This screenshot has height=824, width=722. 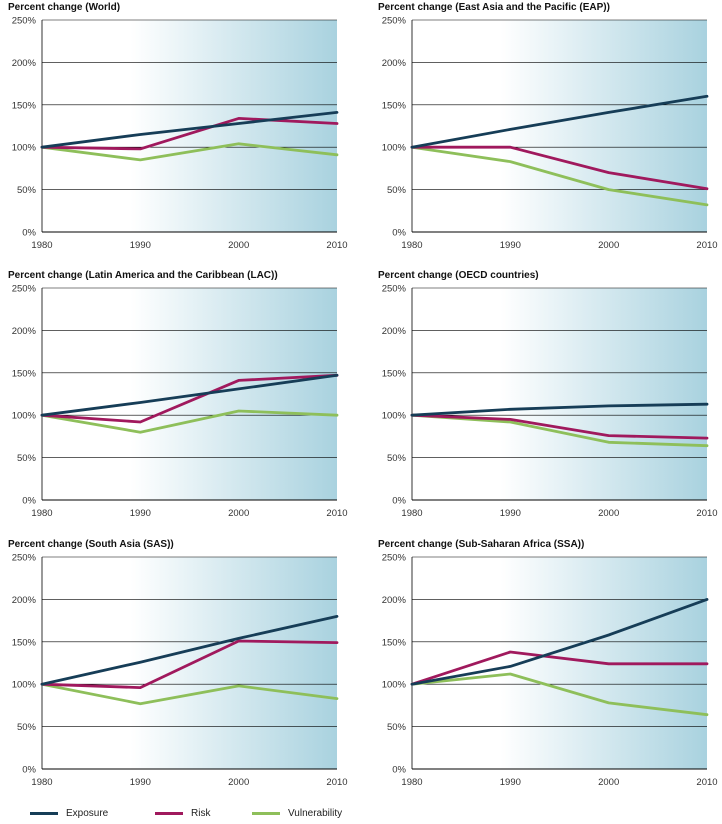 I want to click on legend-swatch-vulnerability, so click(x=266, y=813).